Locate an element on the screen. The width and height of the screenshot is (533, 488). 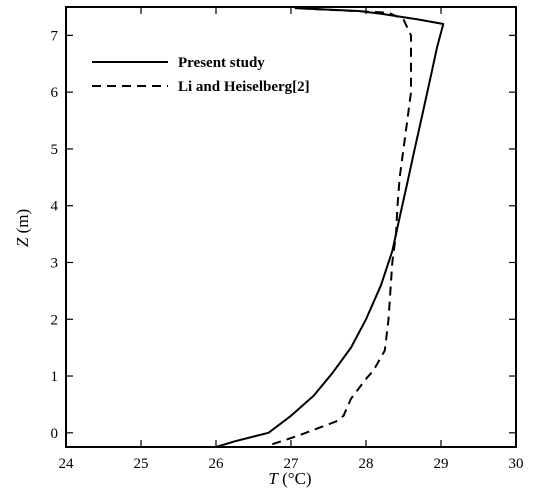
y-axis-unit: (m) is located at coordinates (22, 223).